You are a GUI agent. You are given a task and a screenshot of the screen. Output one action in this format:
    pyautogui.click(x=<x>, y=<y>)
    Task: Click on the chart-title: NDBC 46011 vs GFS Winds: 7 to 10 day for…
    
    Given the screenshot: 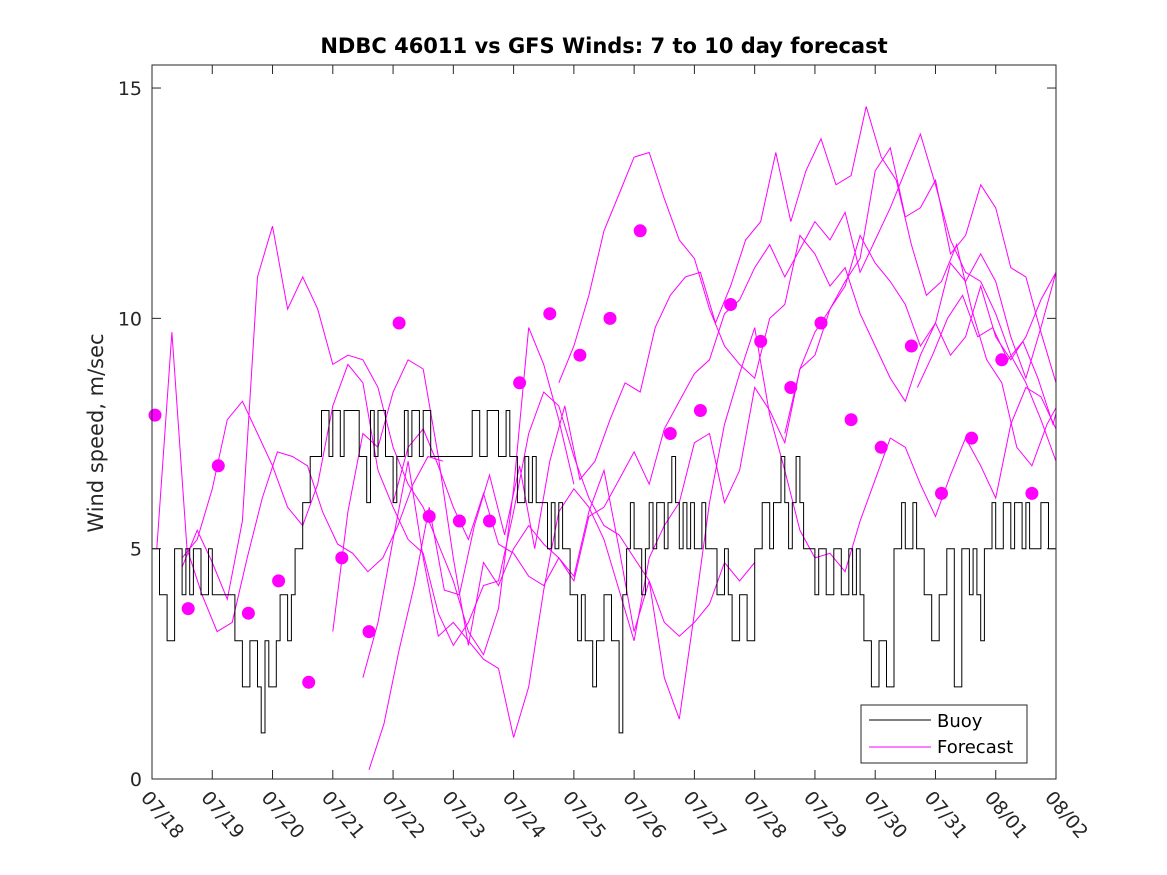 What is the action you would take?
    pyautogui.click(x=603, y=46)
    